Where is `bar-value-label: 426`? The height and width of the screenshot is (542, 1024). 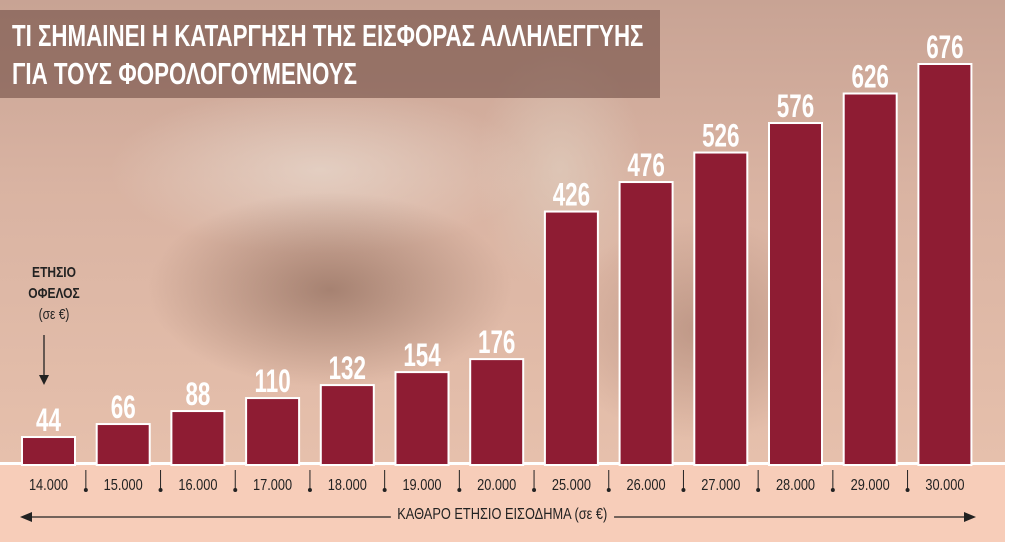 bar-value-label: 426 is located at coordinates (571, 195).